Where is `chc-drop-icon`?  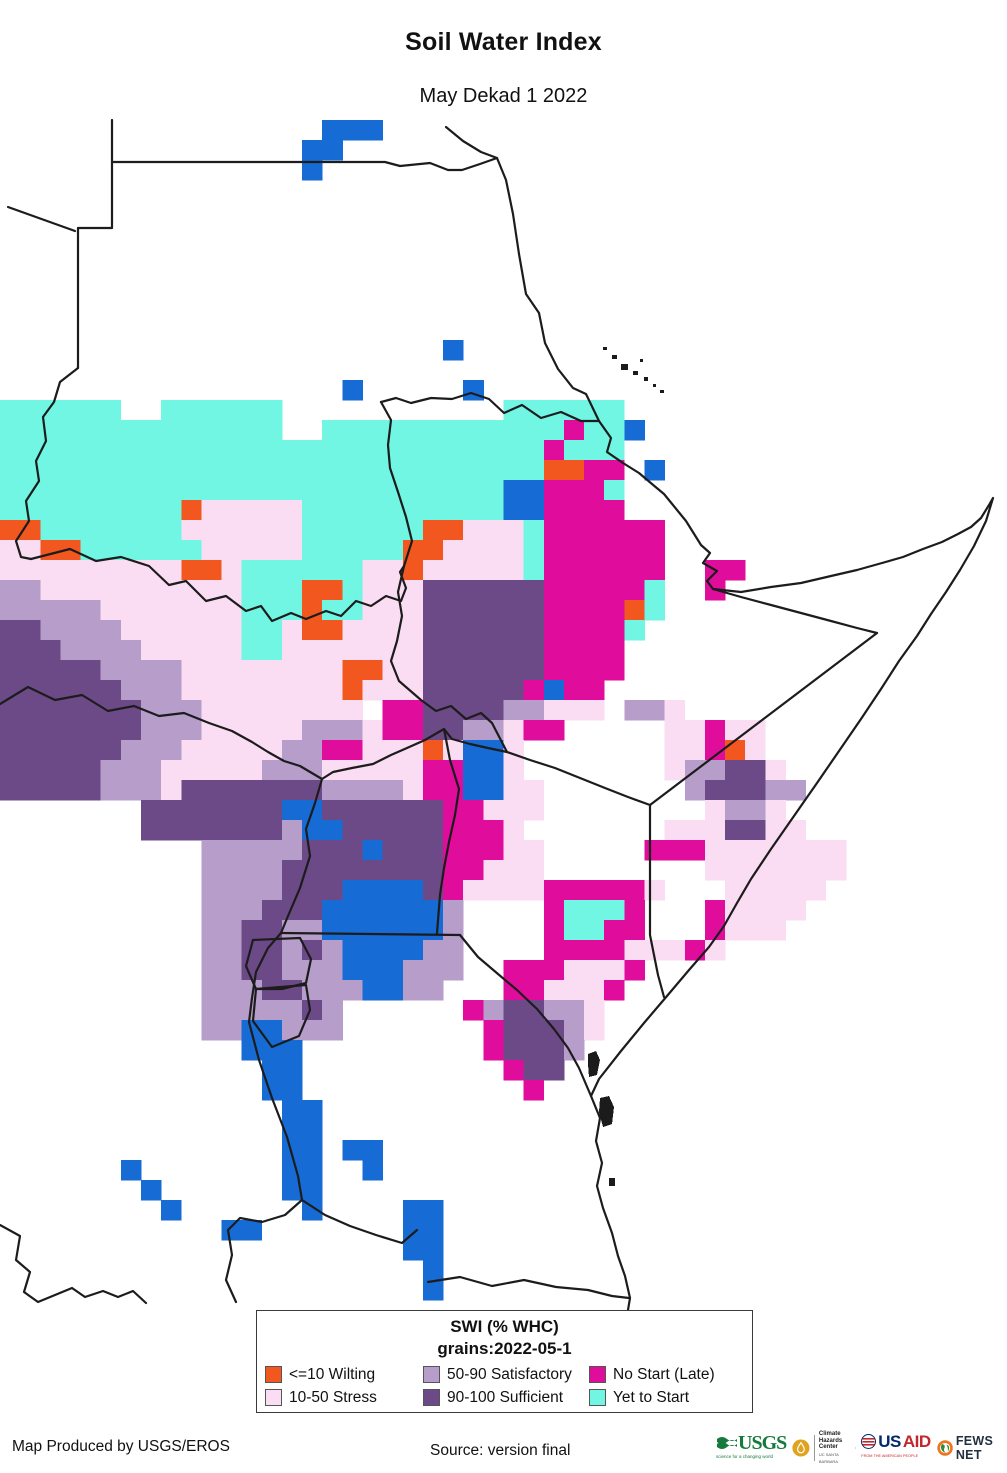
chc-drop-icon is located at coordinates (801, 1448).